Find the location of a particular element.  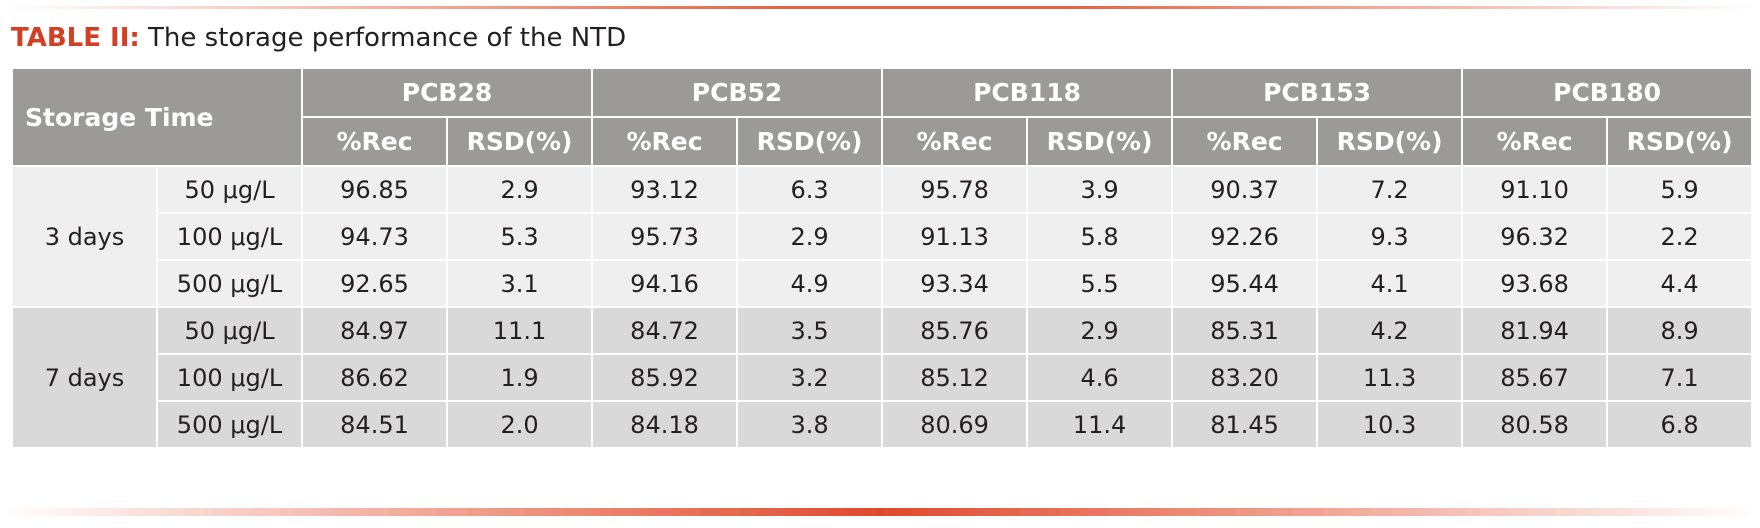

rec-value-cell: 81.45 is located at coordinates (1245, 424).